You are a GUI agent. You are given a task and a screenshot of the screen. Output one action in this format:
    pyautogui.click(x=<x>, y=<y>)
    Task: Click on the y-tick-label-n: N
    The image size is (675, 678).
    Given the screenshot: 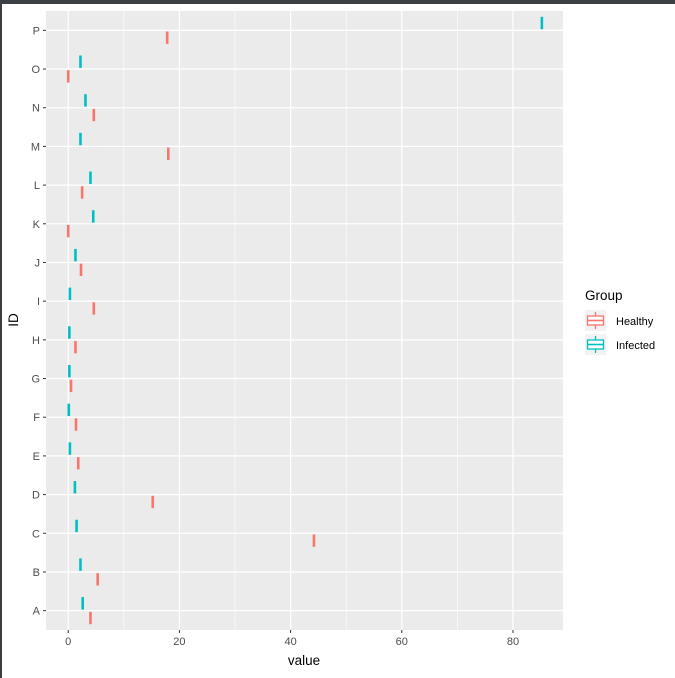 What is the action you would take?
    pyautogui.click(x=36, y=109)
    